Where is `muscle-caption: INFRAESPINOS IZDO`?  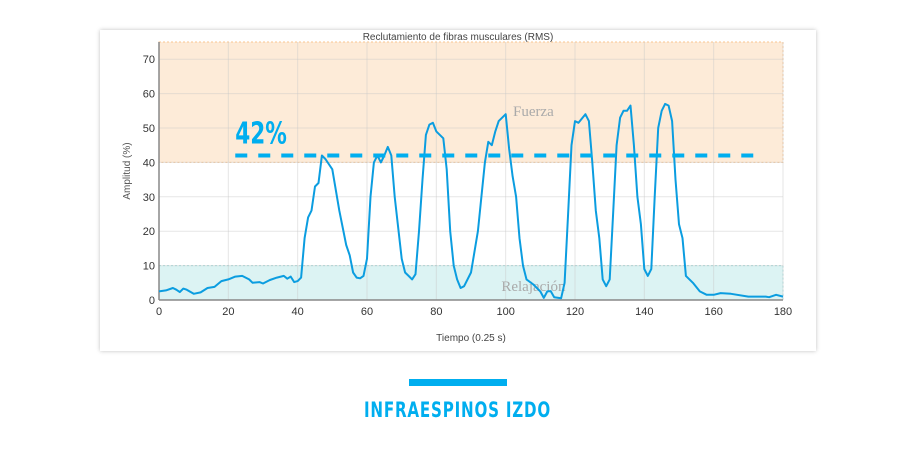 muscle-caption: INFRAESPINOS IZDO is located at coordinates (457, 410).